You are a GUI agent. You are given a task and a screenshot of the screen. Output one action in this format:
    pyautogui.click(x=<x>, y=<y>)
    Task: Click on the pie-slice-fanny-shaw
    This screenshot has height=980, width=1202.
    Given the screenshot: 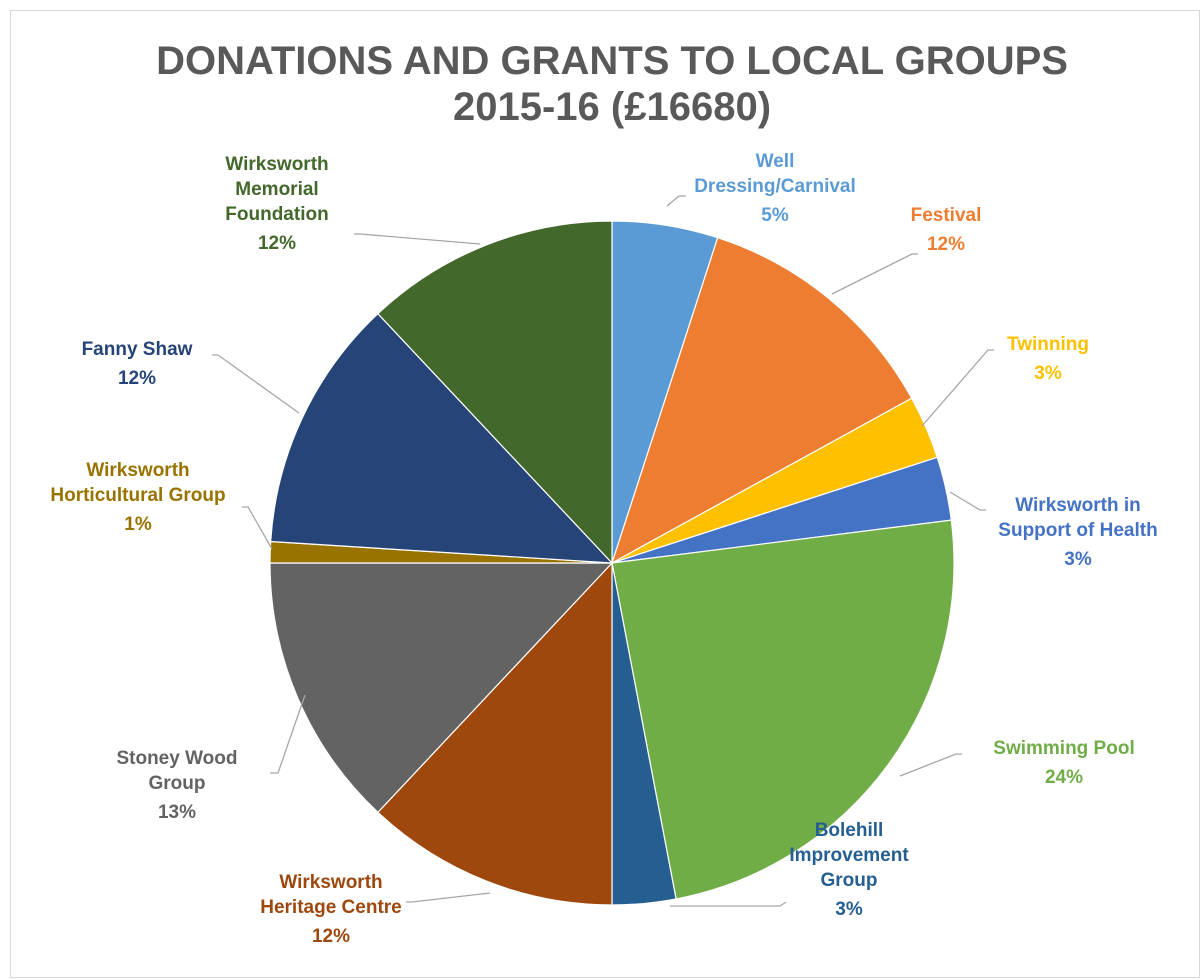 What is the action you would take?
    pyautogui.click(x=442, y=438)
    